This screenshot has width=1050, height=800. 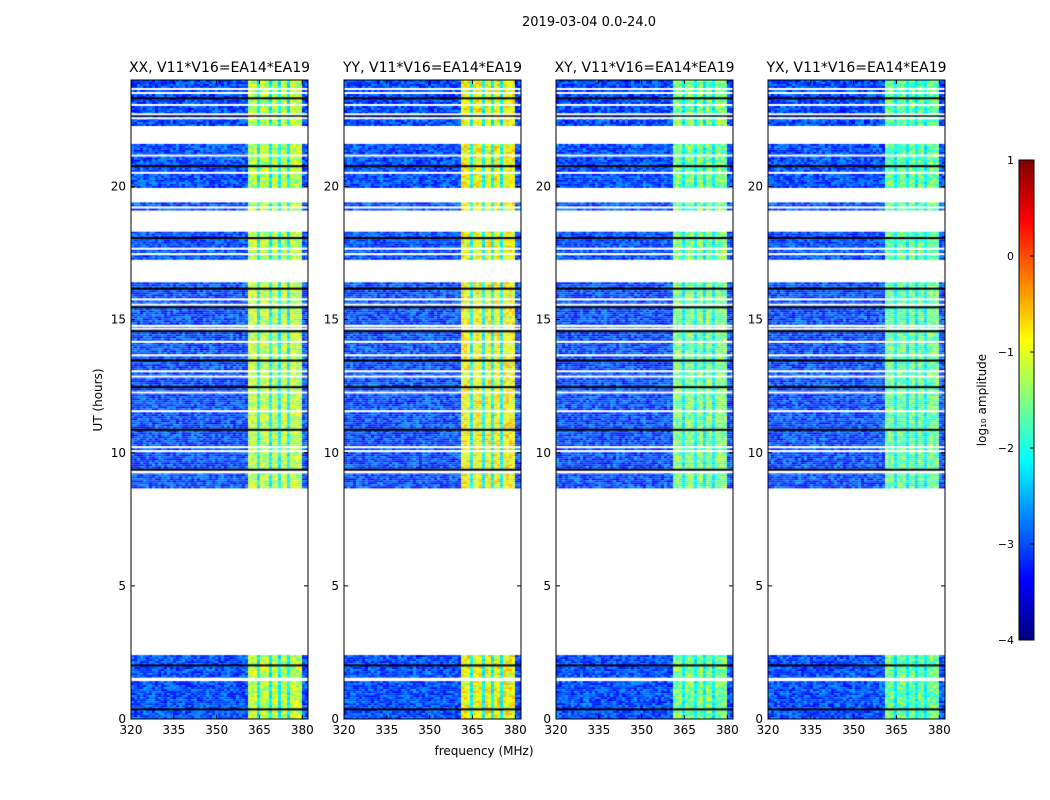 What do you see at coordinates (855, 68) in the screenshot?
I see `panel-title: YX, V11*V16=EA14*EA19` at bounding box center [855, 68].